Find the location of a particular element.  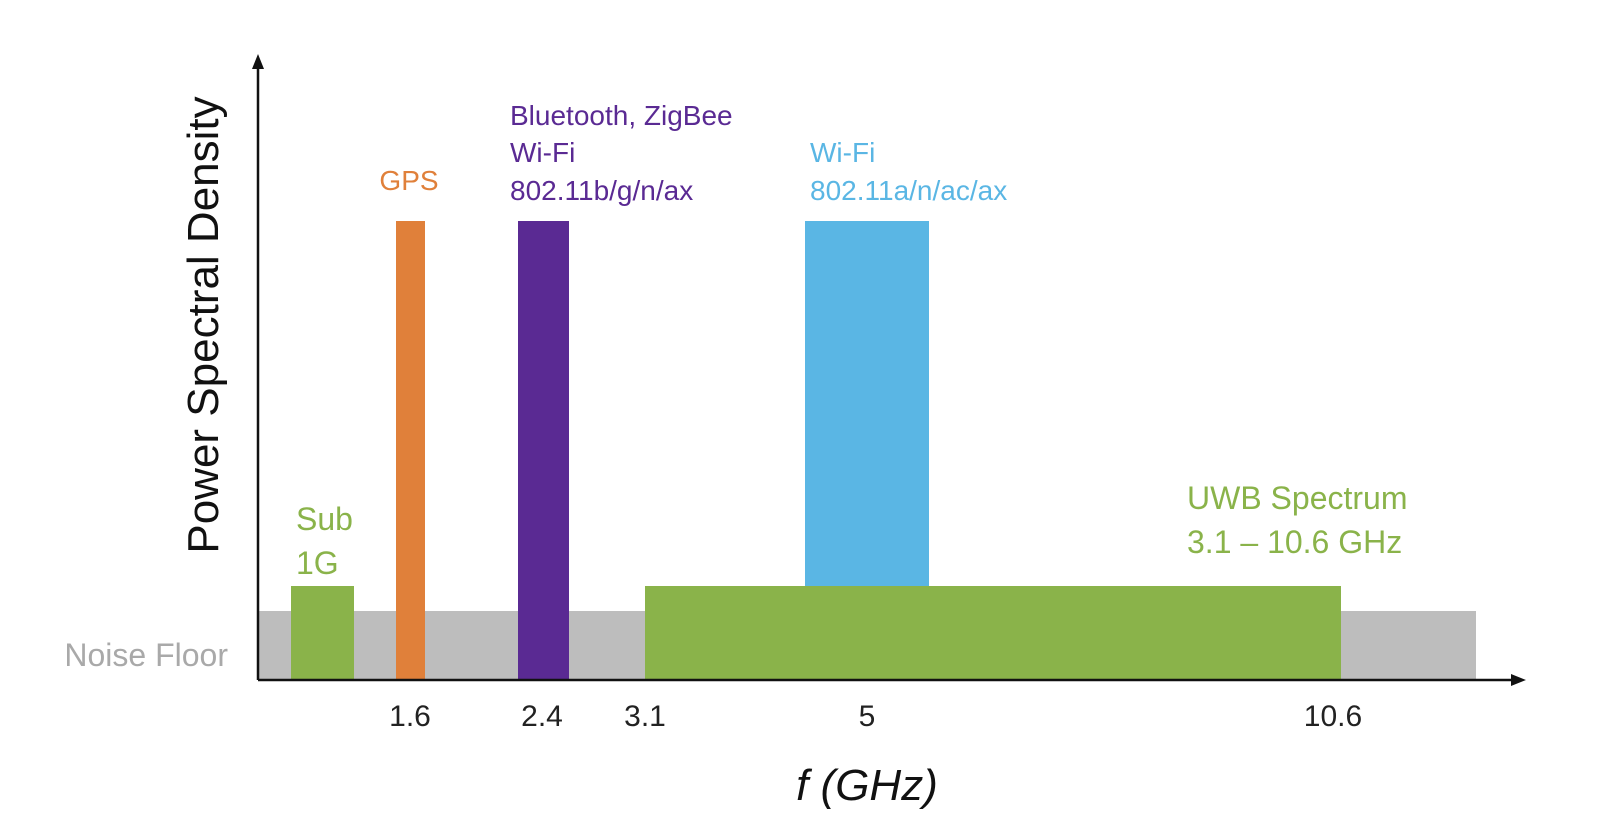

sub1g-block is located at coordinates (322, 633).